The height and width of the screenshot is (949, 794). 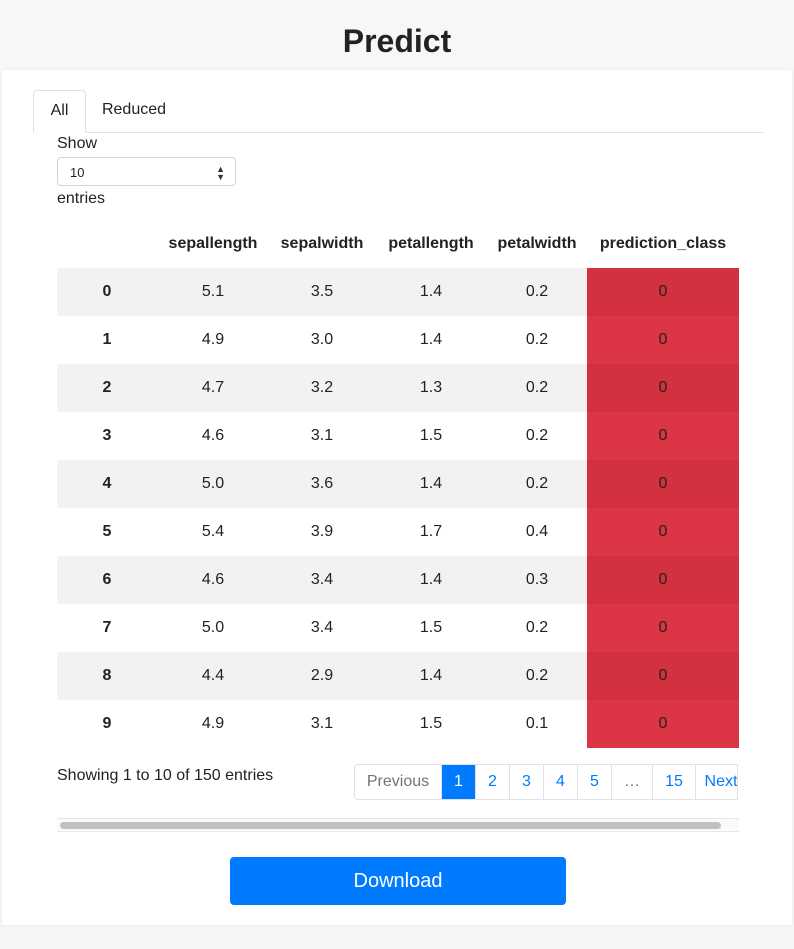 I want to click on petallength-cell: 1.7, so click(x=431, y=532).